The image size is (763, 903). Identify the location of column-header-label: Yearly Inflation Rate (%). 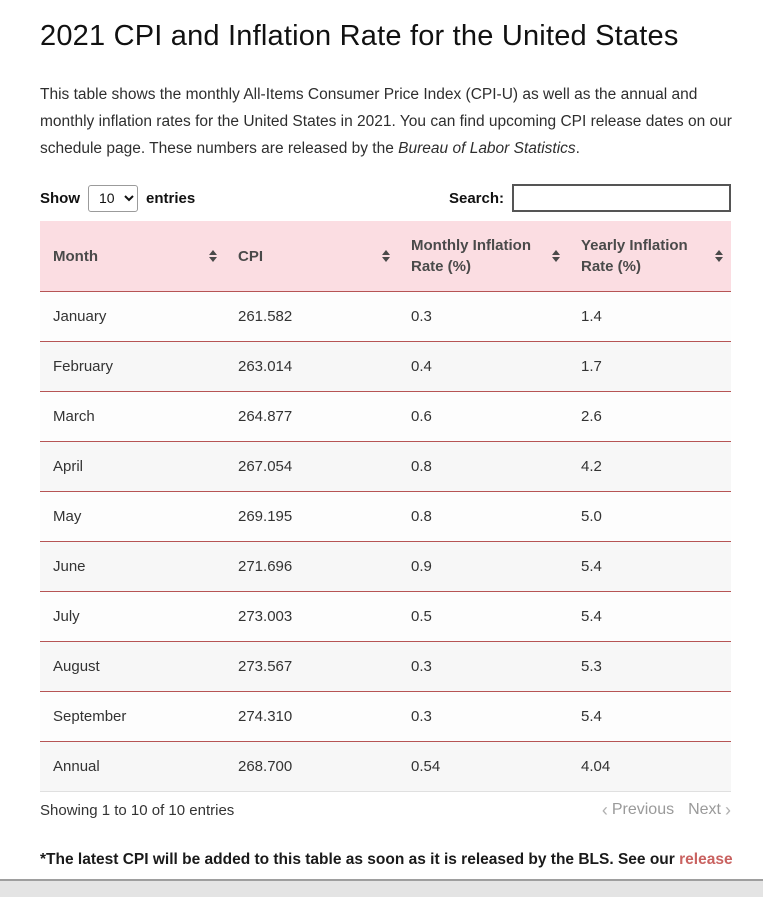
(634, 256).